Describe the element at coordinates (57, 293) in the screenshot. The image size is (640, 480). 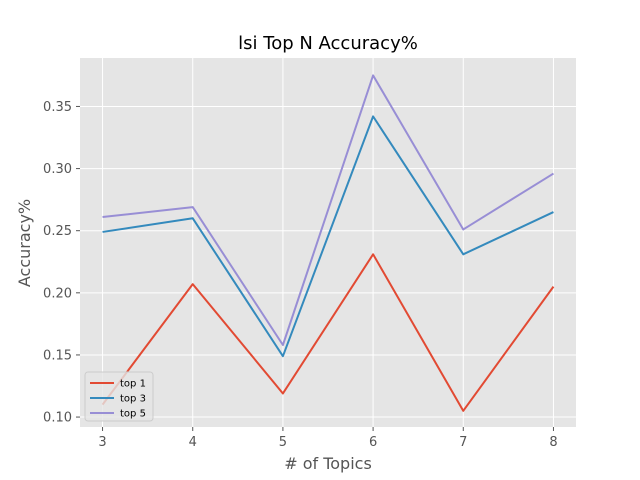
I see `y-tick-label: 0.20` at that location.